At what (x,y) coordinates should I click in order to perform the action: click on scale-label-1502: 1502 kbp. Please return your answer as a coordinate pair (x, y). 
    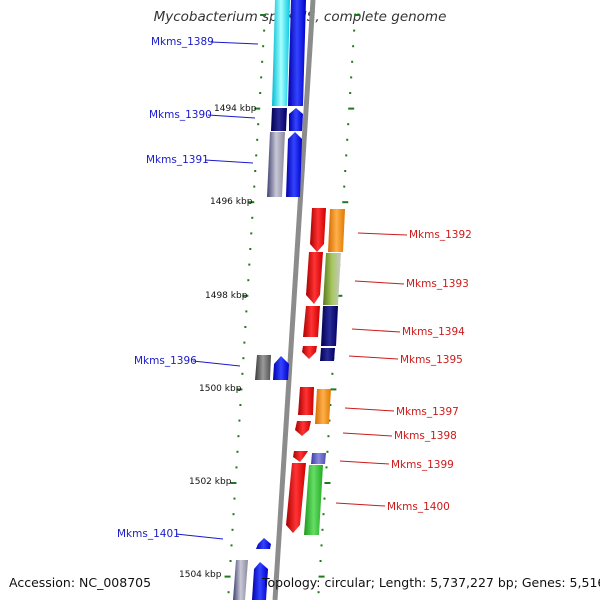
    Looking at the image, I should click on (210, 482).